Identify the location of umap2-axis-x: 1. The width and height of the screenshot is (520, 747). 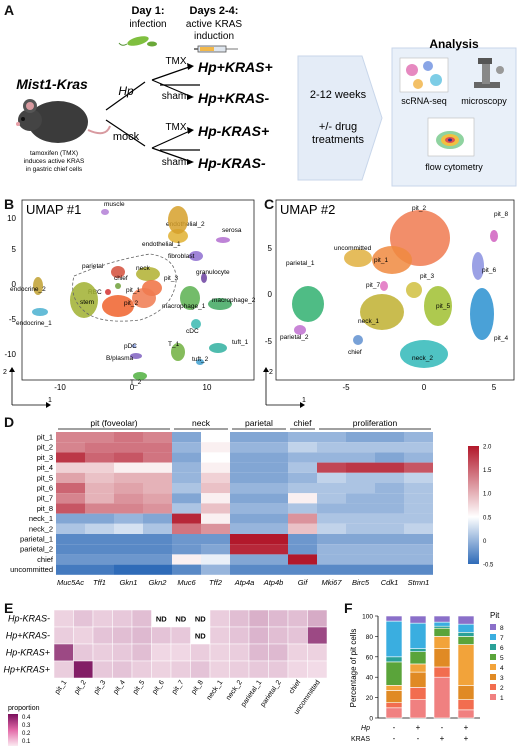
(304, 400).